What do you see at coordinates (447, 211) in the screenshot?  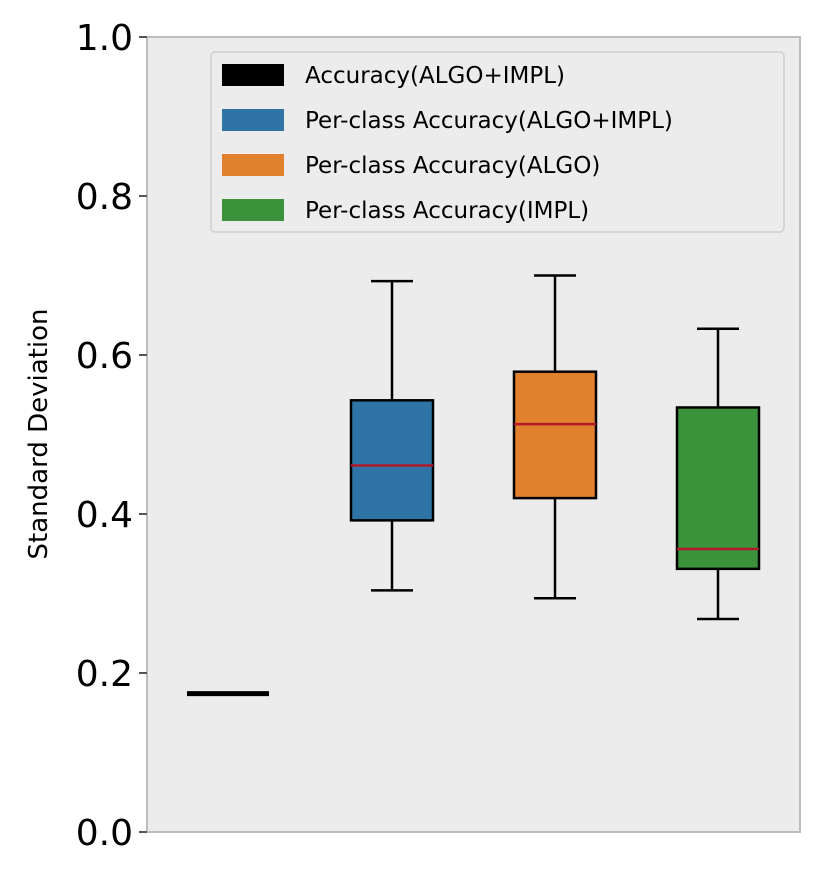 I see `legend-label: Per-class Accuracy(IMPL)` at bounding box center [447, 211].